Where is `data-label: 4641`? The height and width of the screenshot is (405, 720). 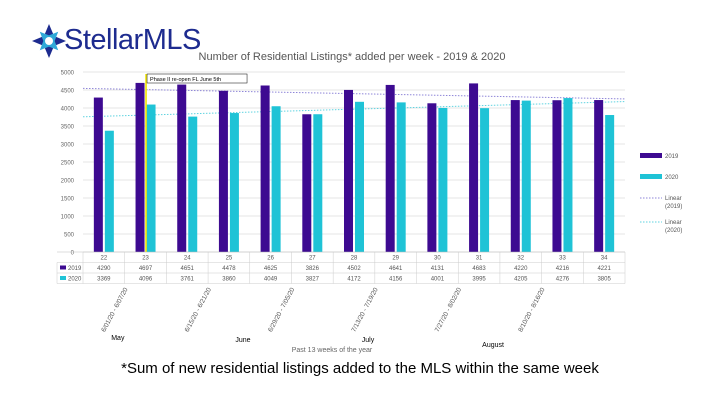 data-label: 4641 is located at coordinates (396, 269).